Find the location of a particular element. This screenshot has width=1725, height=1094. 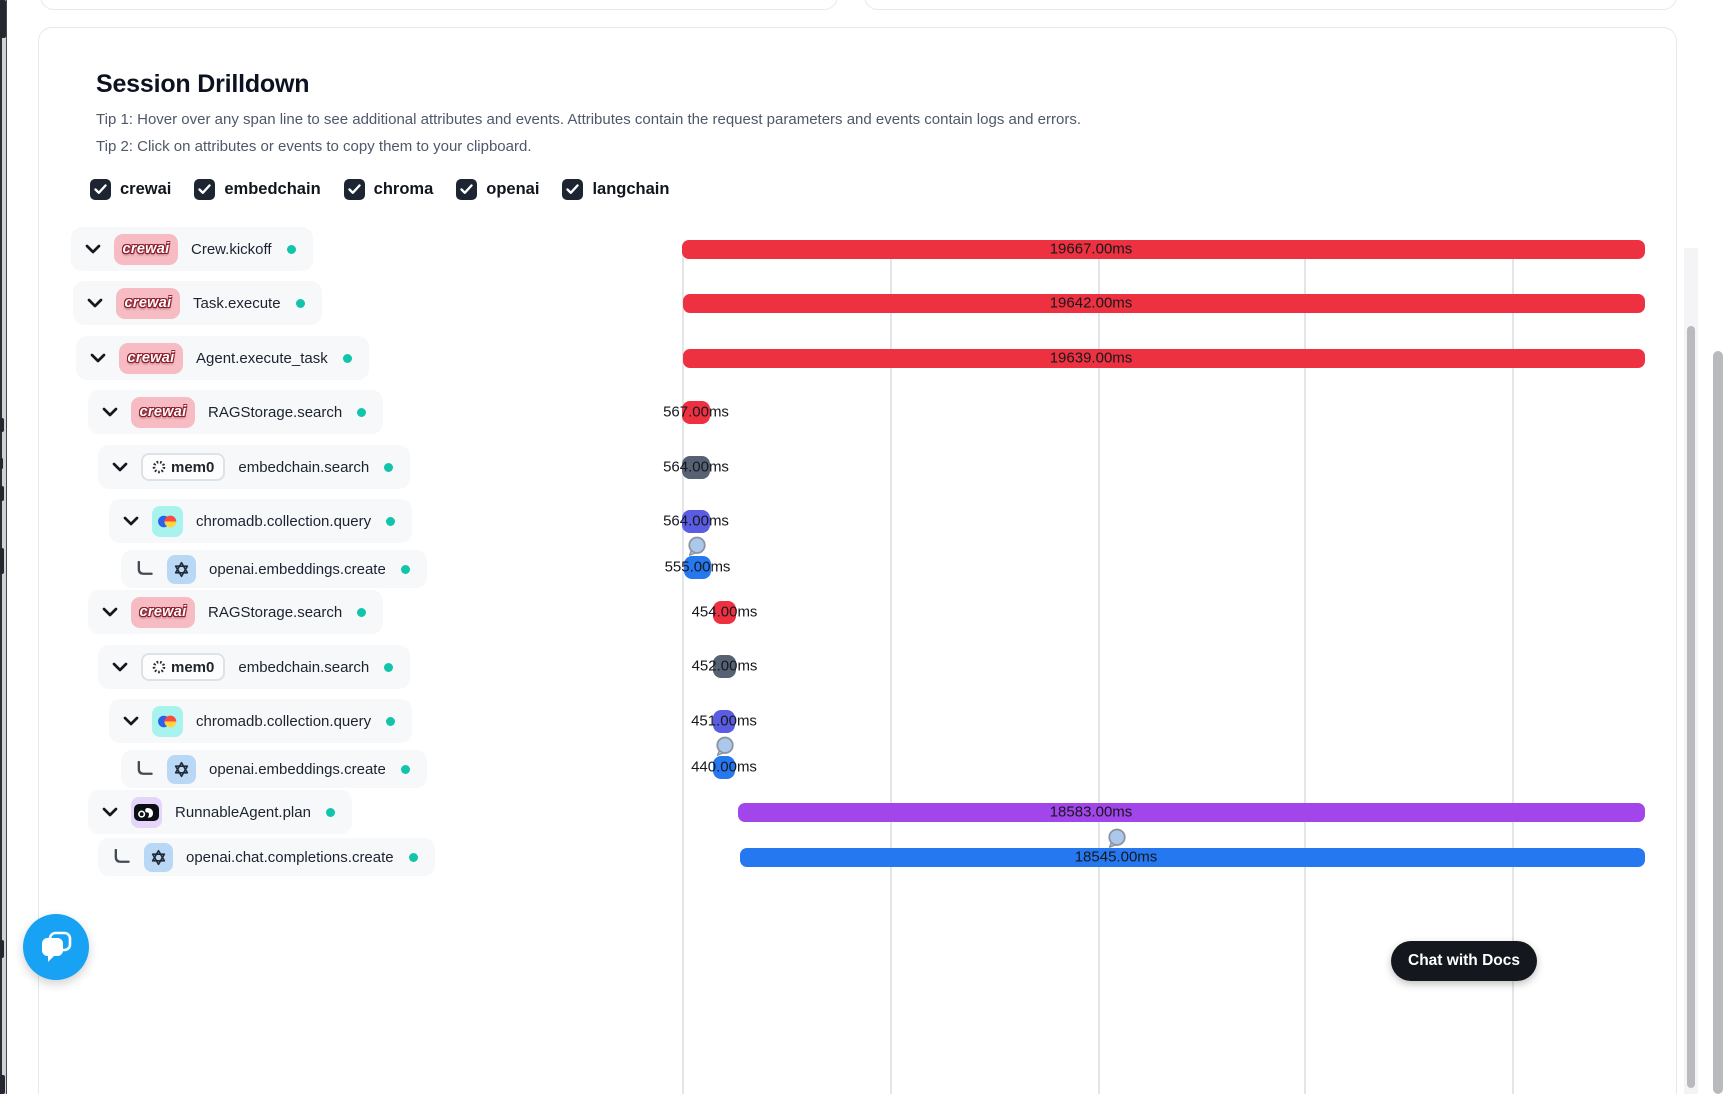

mem0-knot-icon is located at coordinates (159, 667).